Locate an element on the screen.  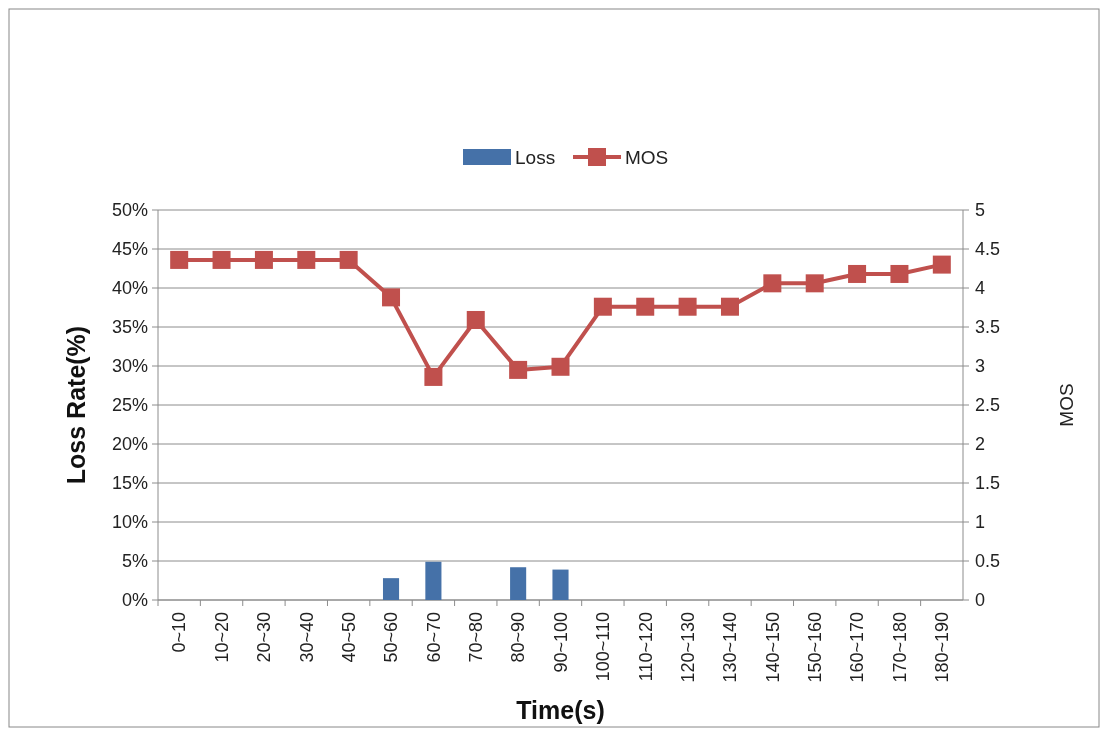
legend-label: Loss is located at coordinates (535, 157).